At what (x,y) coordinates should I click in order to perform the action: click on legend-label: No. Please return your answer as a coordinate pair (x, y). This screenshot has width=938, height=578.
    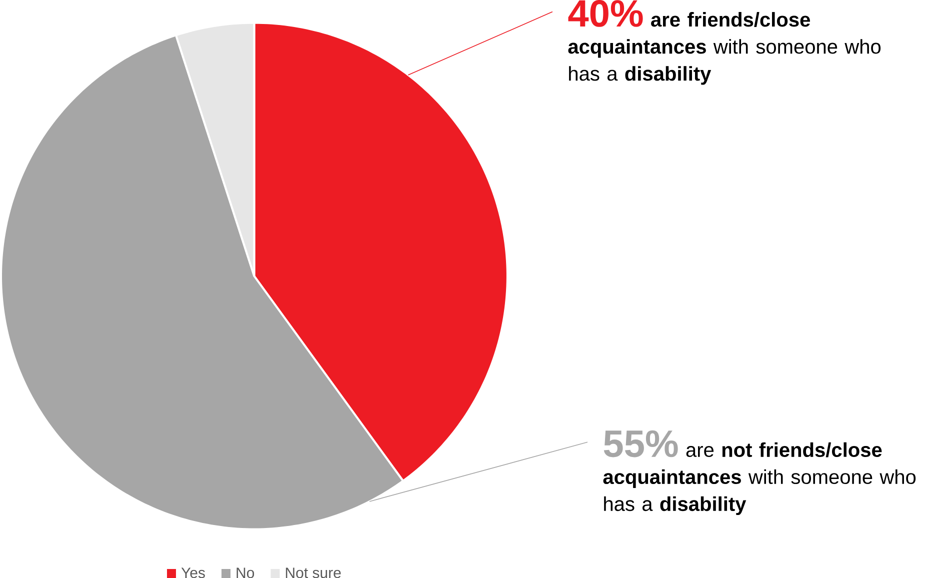
    Looking at the image, I should click on (245, 573).